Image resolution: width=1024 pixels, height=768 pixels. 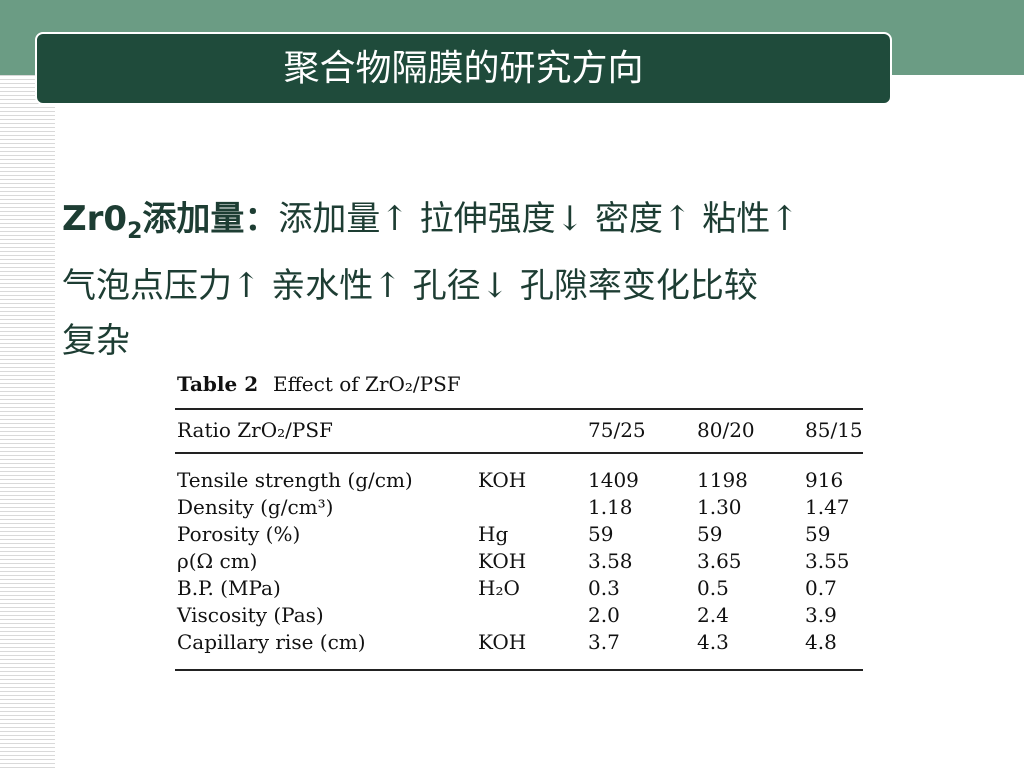 What do you see at coordinates (499, 588) in the screenshot?
I see `row-method: H₂O` at bounding box center [499, 588].